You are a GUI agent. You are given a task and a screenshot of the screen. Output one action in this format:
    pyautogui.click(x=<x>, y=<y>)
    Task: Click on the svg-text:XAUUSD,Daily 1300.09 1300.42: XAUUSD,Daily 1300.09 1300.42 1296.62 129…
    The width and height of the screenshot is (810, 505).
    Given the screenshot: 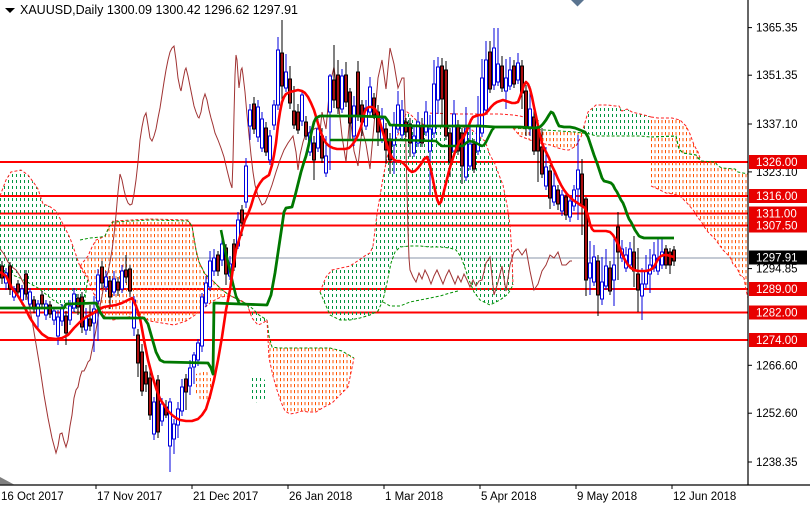 What is the action you would take?
    pyautogui.click(x=159, y=10)
    